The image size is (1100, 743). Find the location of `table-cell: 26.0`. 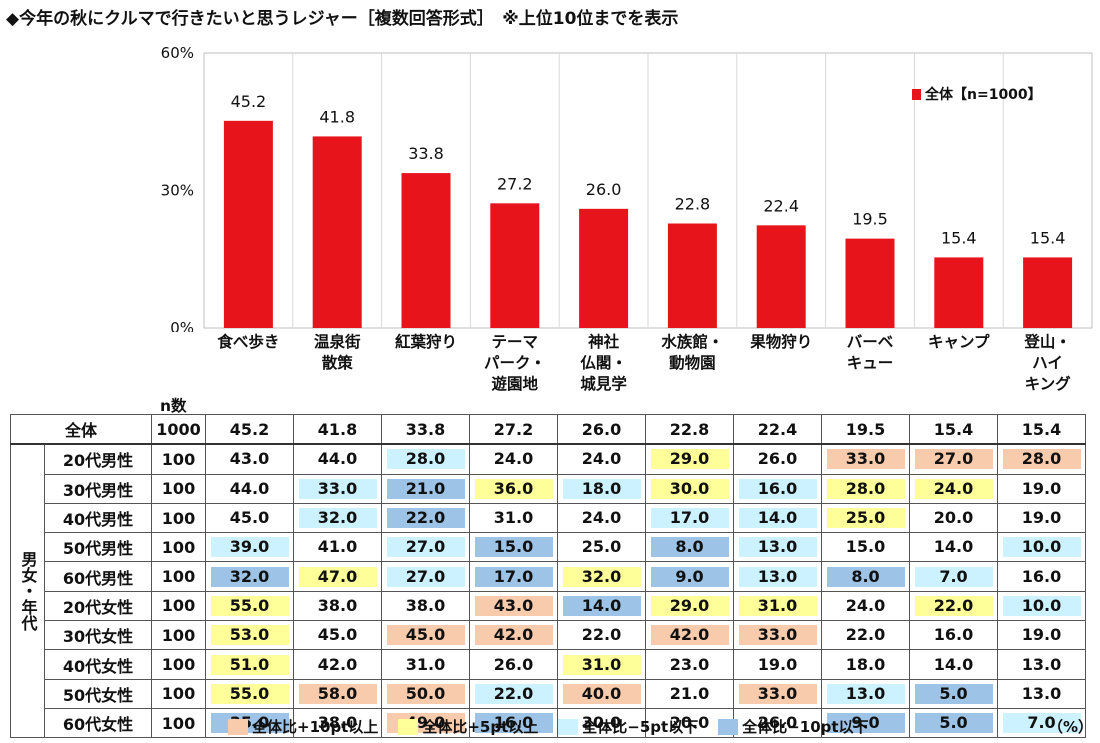

table-cell: 26.0 is located at coordinates (513, 664).